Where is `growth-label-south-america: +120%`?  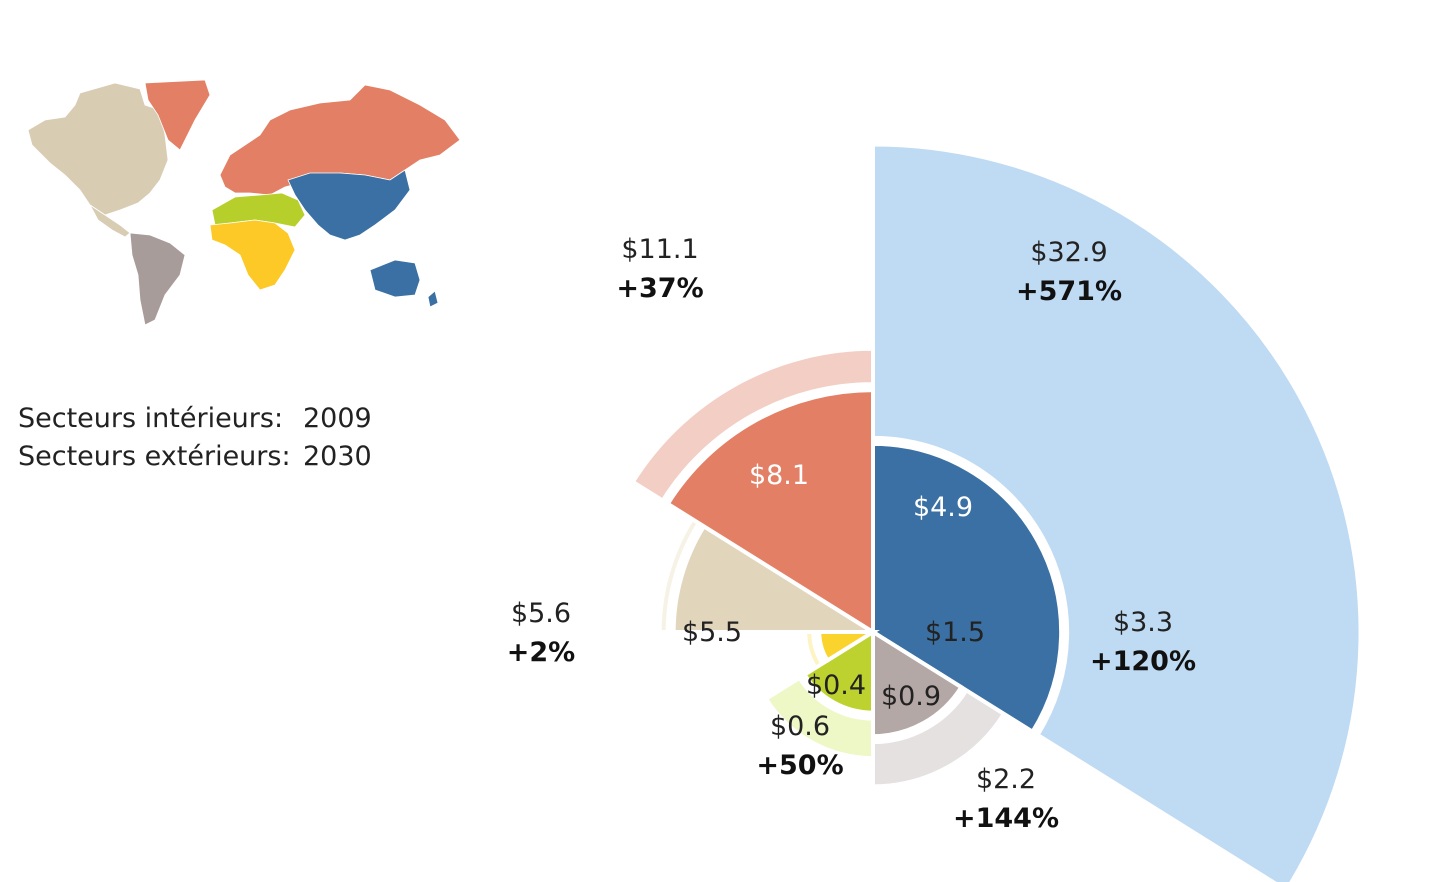
growth-label-south-america: +120% is located at coordinates (1143, 661).